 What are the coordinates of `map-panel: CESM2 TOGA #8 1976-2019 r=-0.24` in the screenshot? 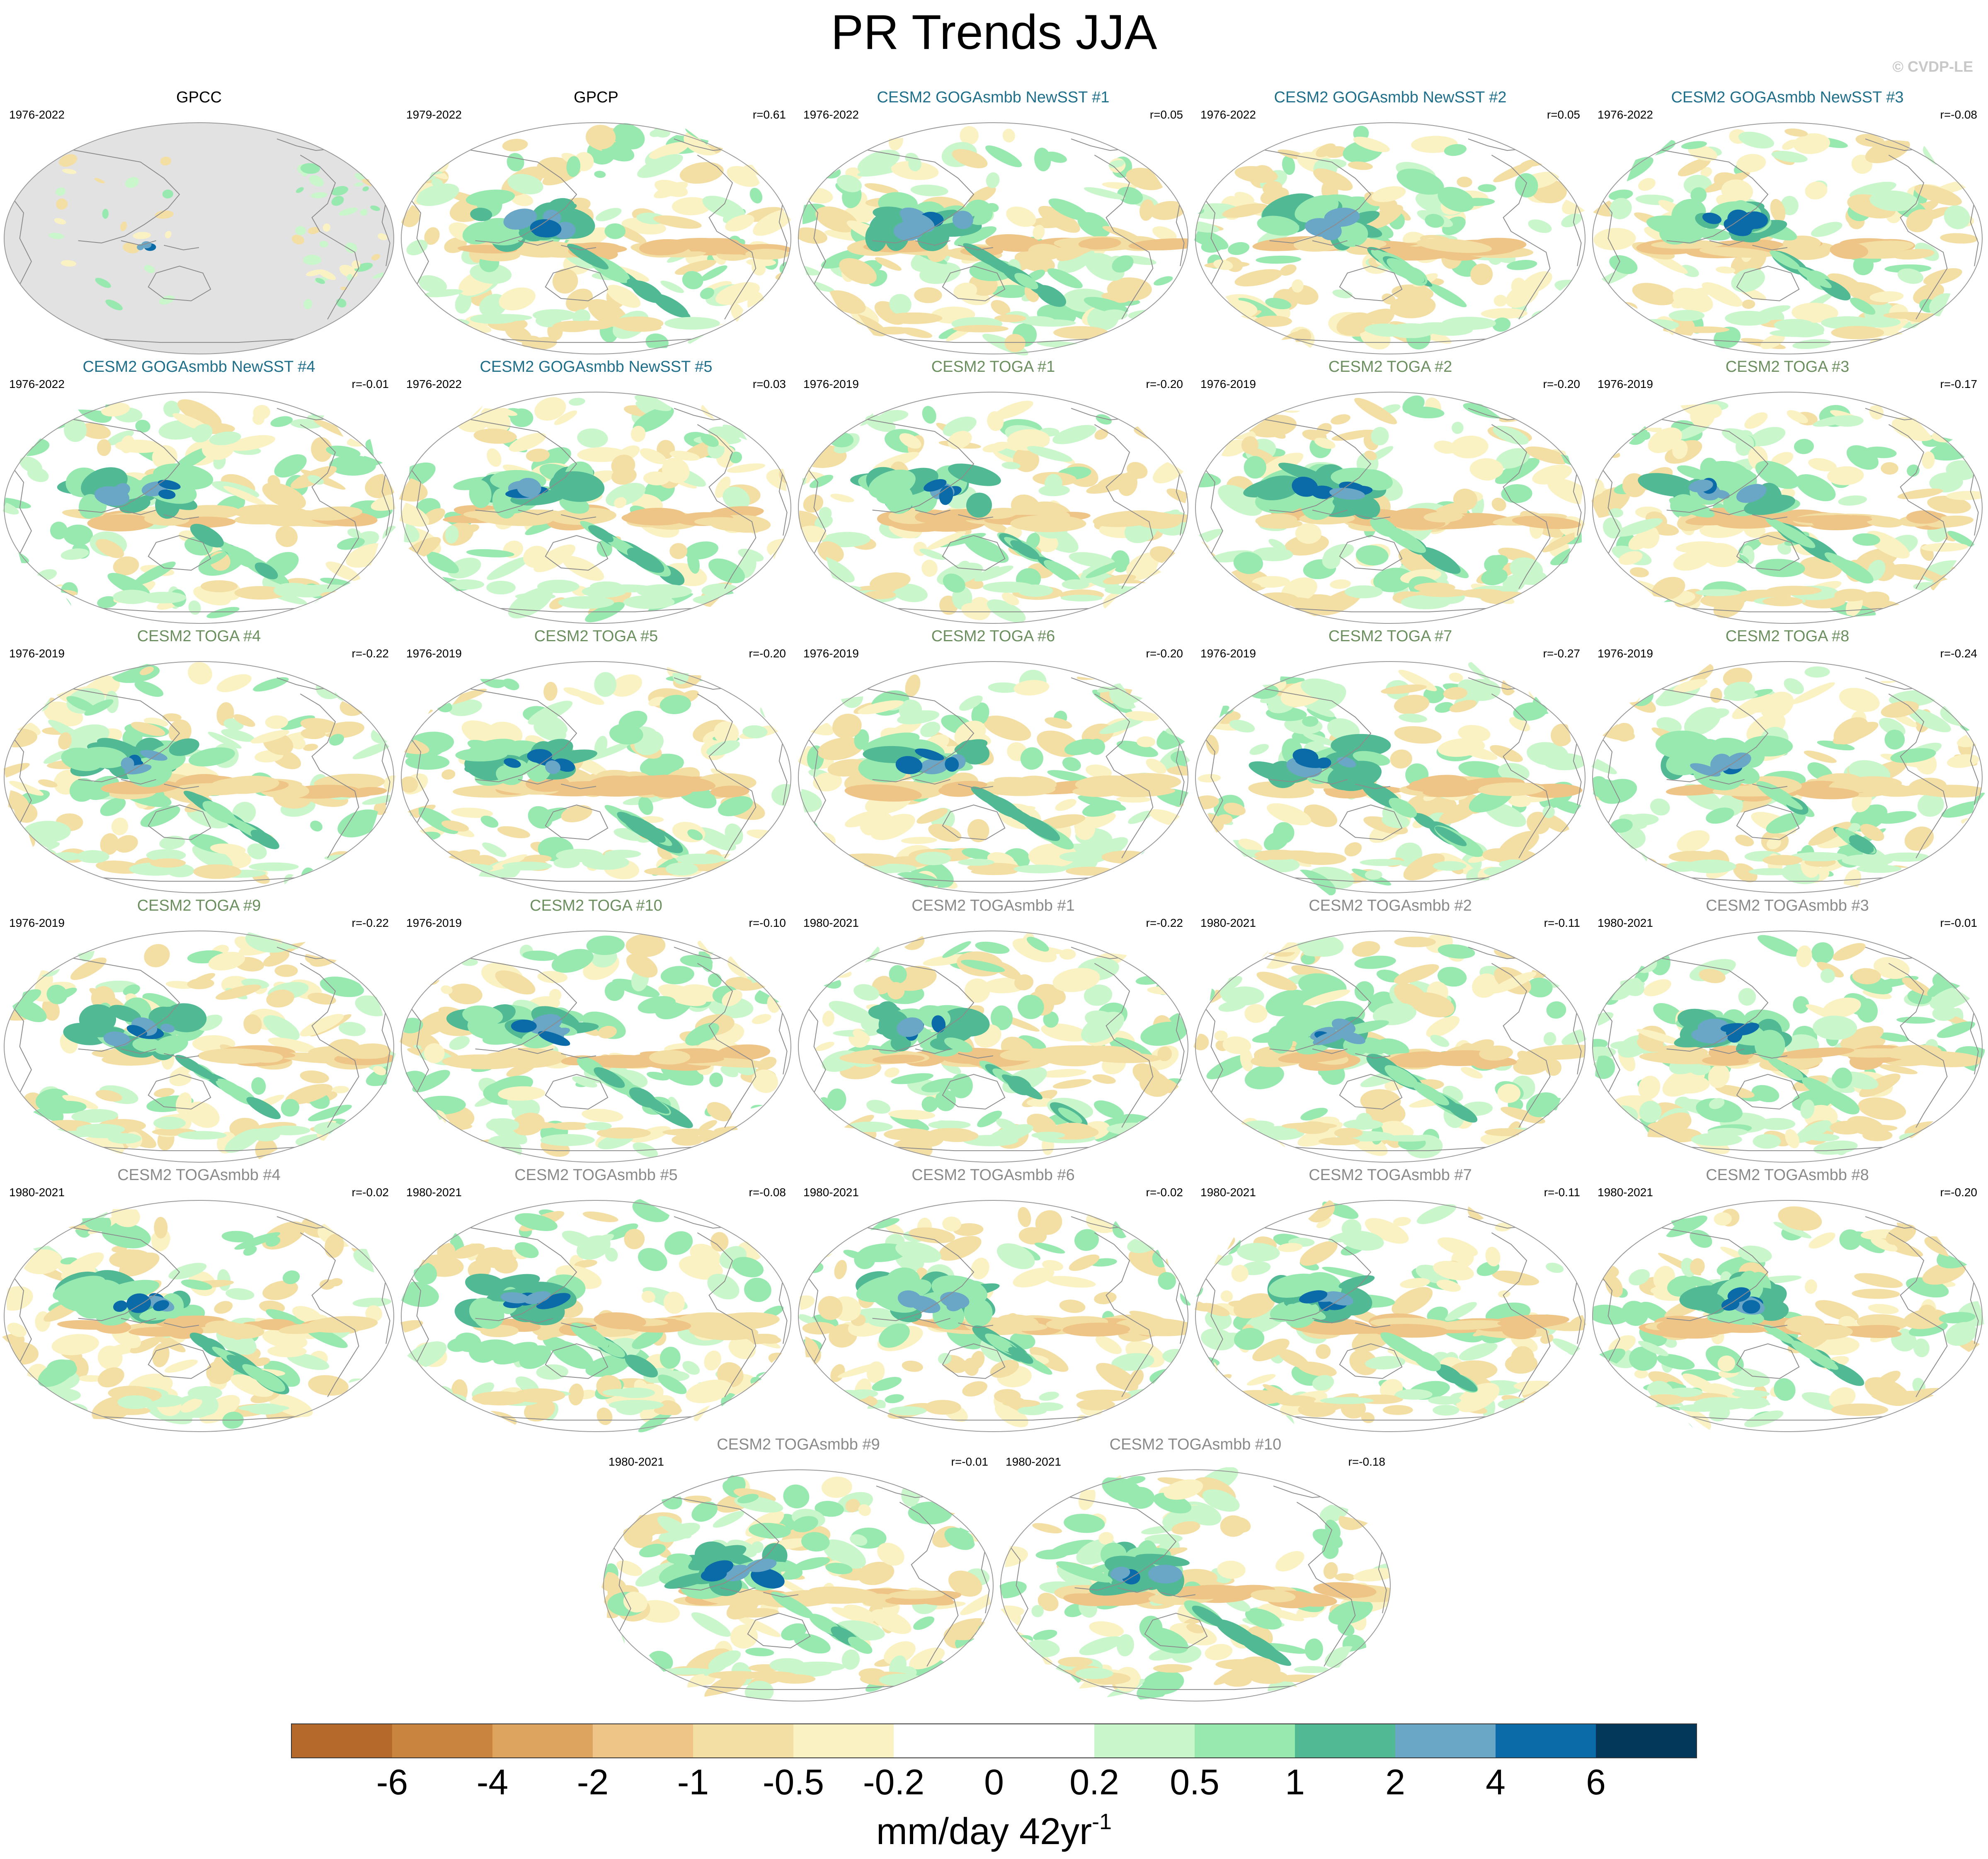 It's located at (1787, 760).